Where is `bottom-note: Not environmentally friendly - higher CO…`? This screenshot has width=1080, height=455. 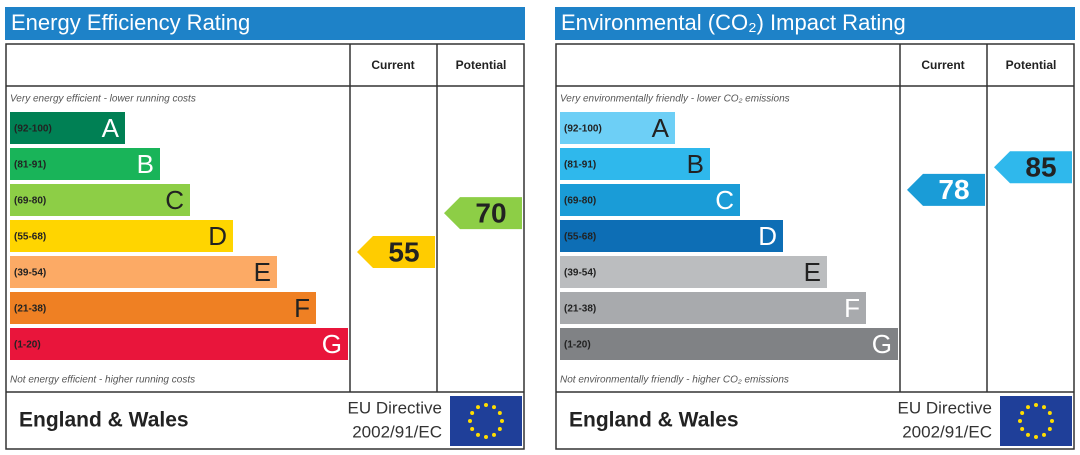
bottom-note: Not environmentally friendly - higher CO… is located at coordinates (674, 380).